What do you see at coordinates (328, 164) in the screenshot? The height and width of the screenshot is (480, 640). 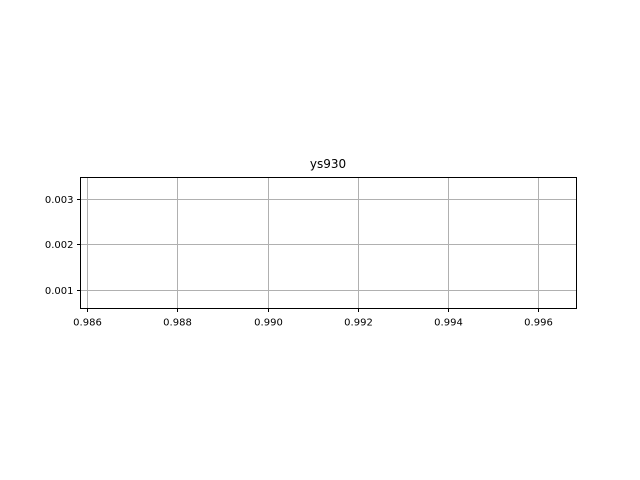 I see `chart-title: ys930` at bounding box center [328, 164].